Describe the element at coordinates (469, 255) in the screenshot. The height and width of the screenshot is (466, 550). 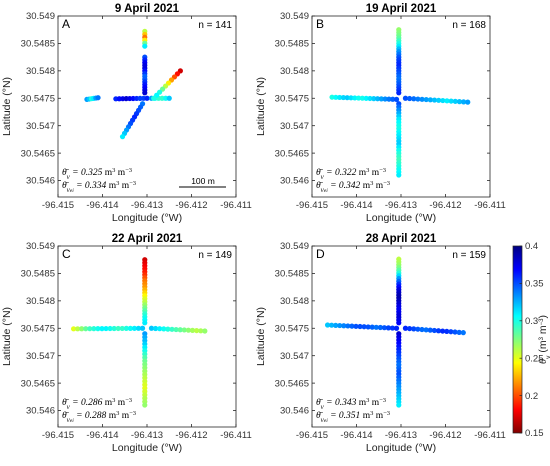
I see `sample-count: n = 159` at that location.